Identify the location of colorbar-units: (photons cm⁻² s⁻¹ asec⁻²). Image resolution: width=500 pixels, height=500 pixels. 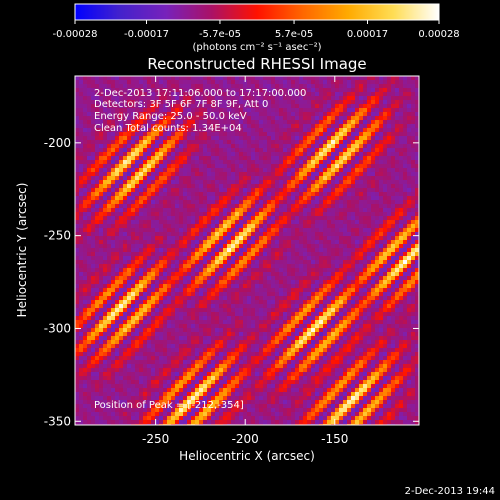
(256, 47).